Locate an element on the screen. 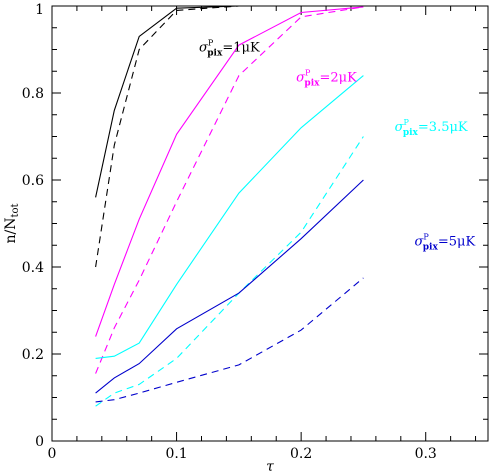 The image size is (491, 474). x-tick-label: 0.3 is located at coordinates (426, 454).